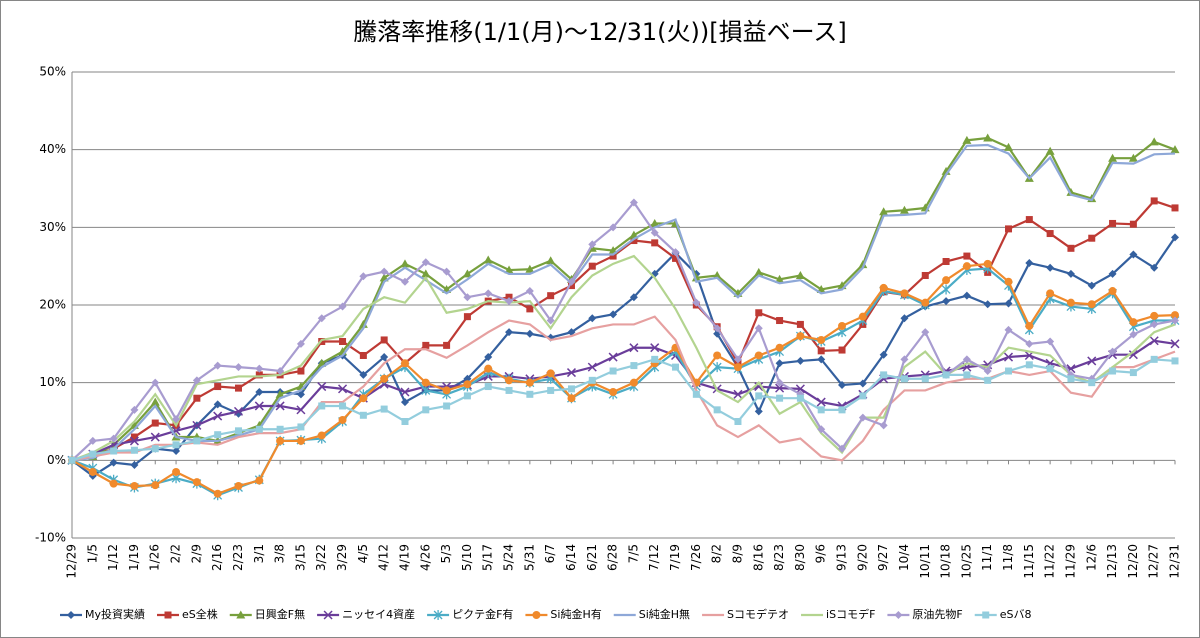 The image size is (1200, 638). What do you see at coordinates (842, 557) in the screenshot?
I see `x-tick-label: 9/13` at bounding box center [842, 557].